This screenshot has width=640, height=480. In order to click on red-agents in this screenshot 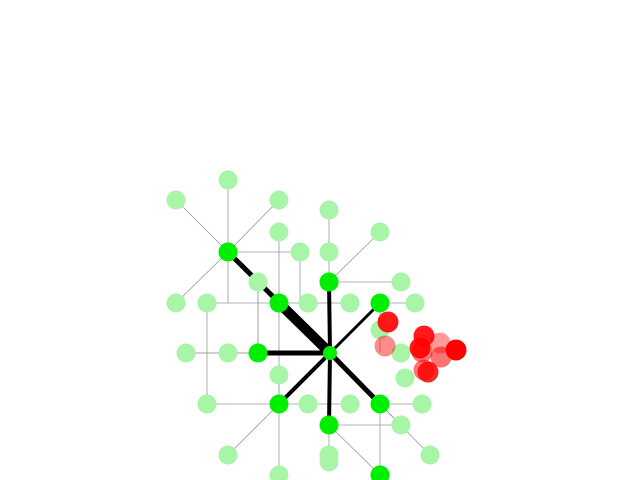, I will do `click(420, 347)`.